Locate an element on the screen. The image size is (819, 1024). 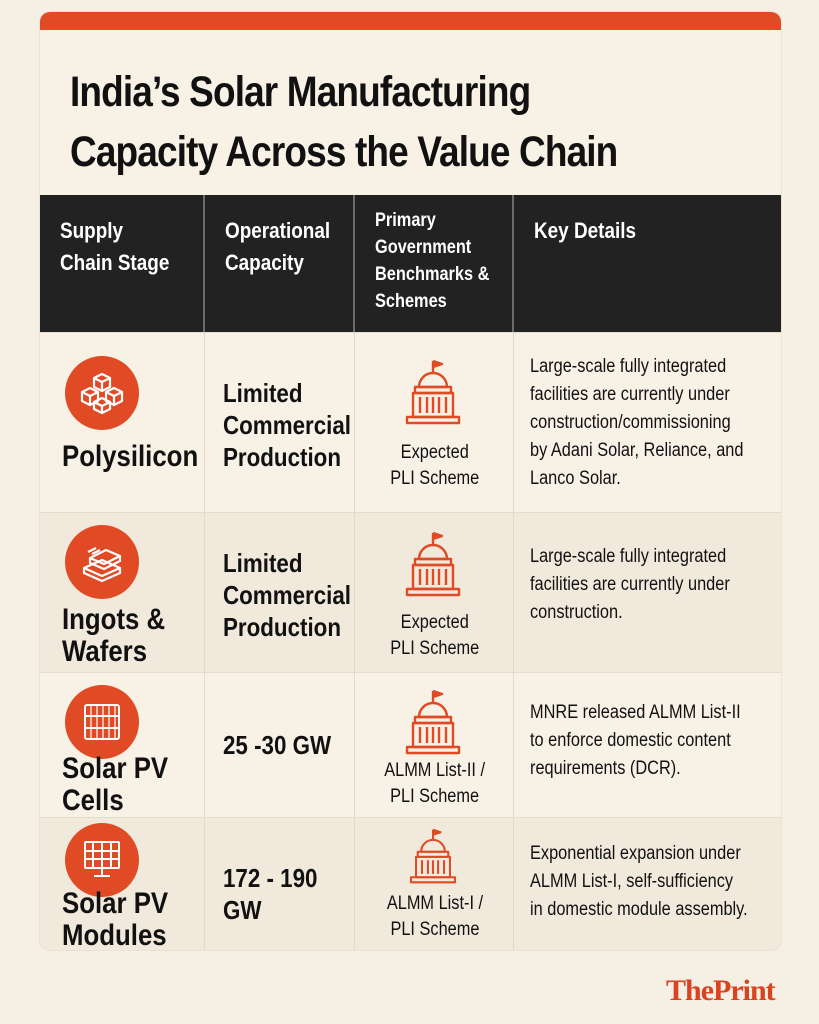
accent-bar is located at coordinates (410, 21).